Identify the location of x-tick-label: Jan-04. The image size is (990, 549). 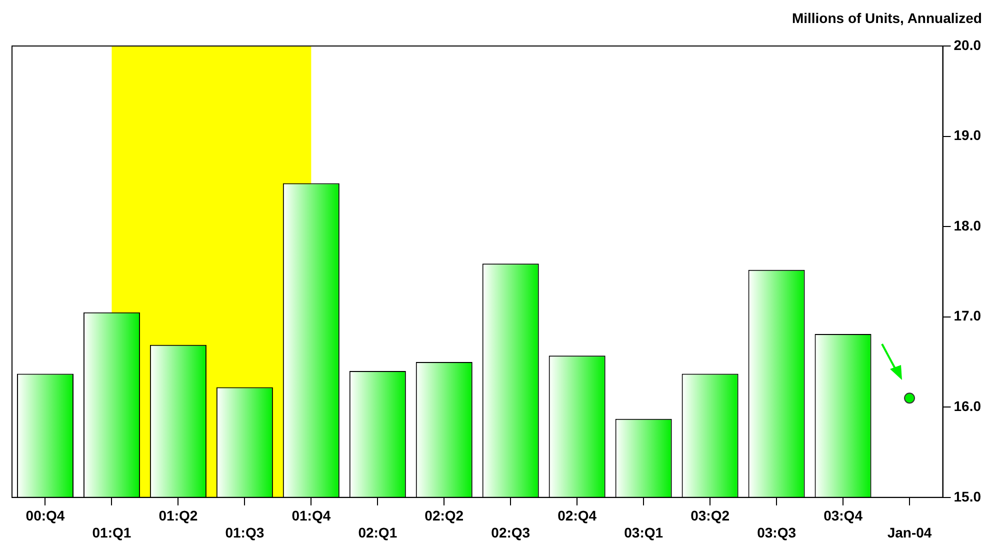
(909, 532).